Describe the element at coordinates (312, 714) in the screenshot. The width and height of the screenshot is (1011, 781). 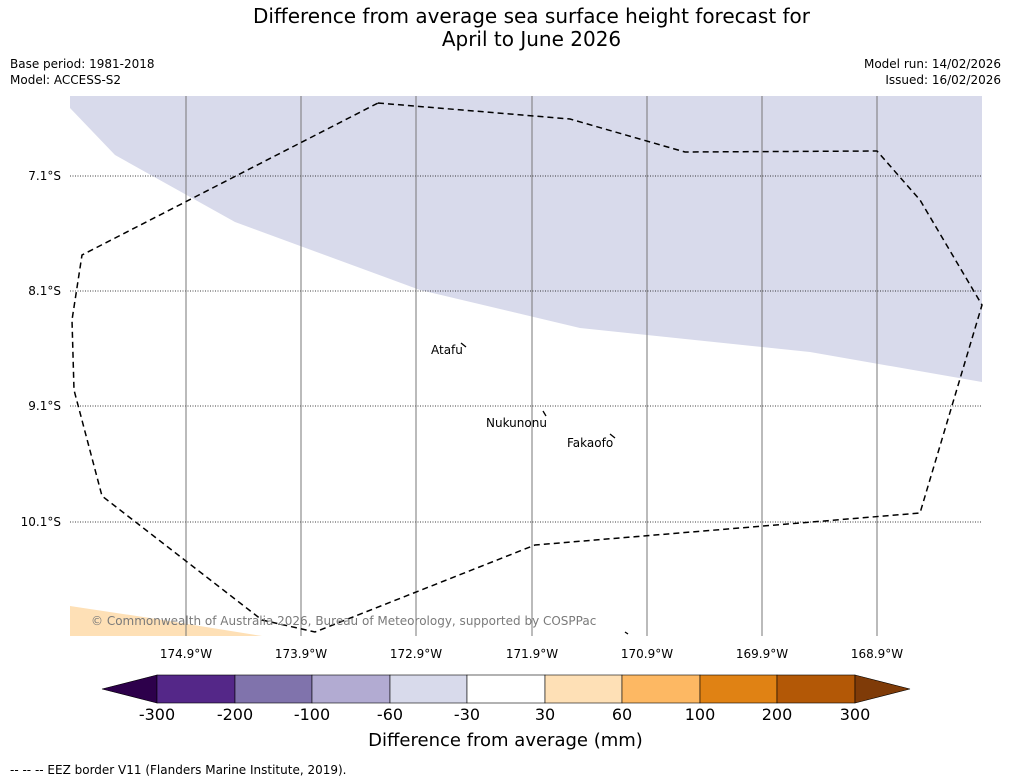
I see `colorbar-tick: -100` at that location.